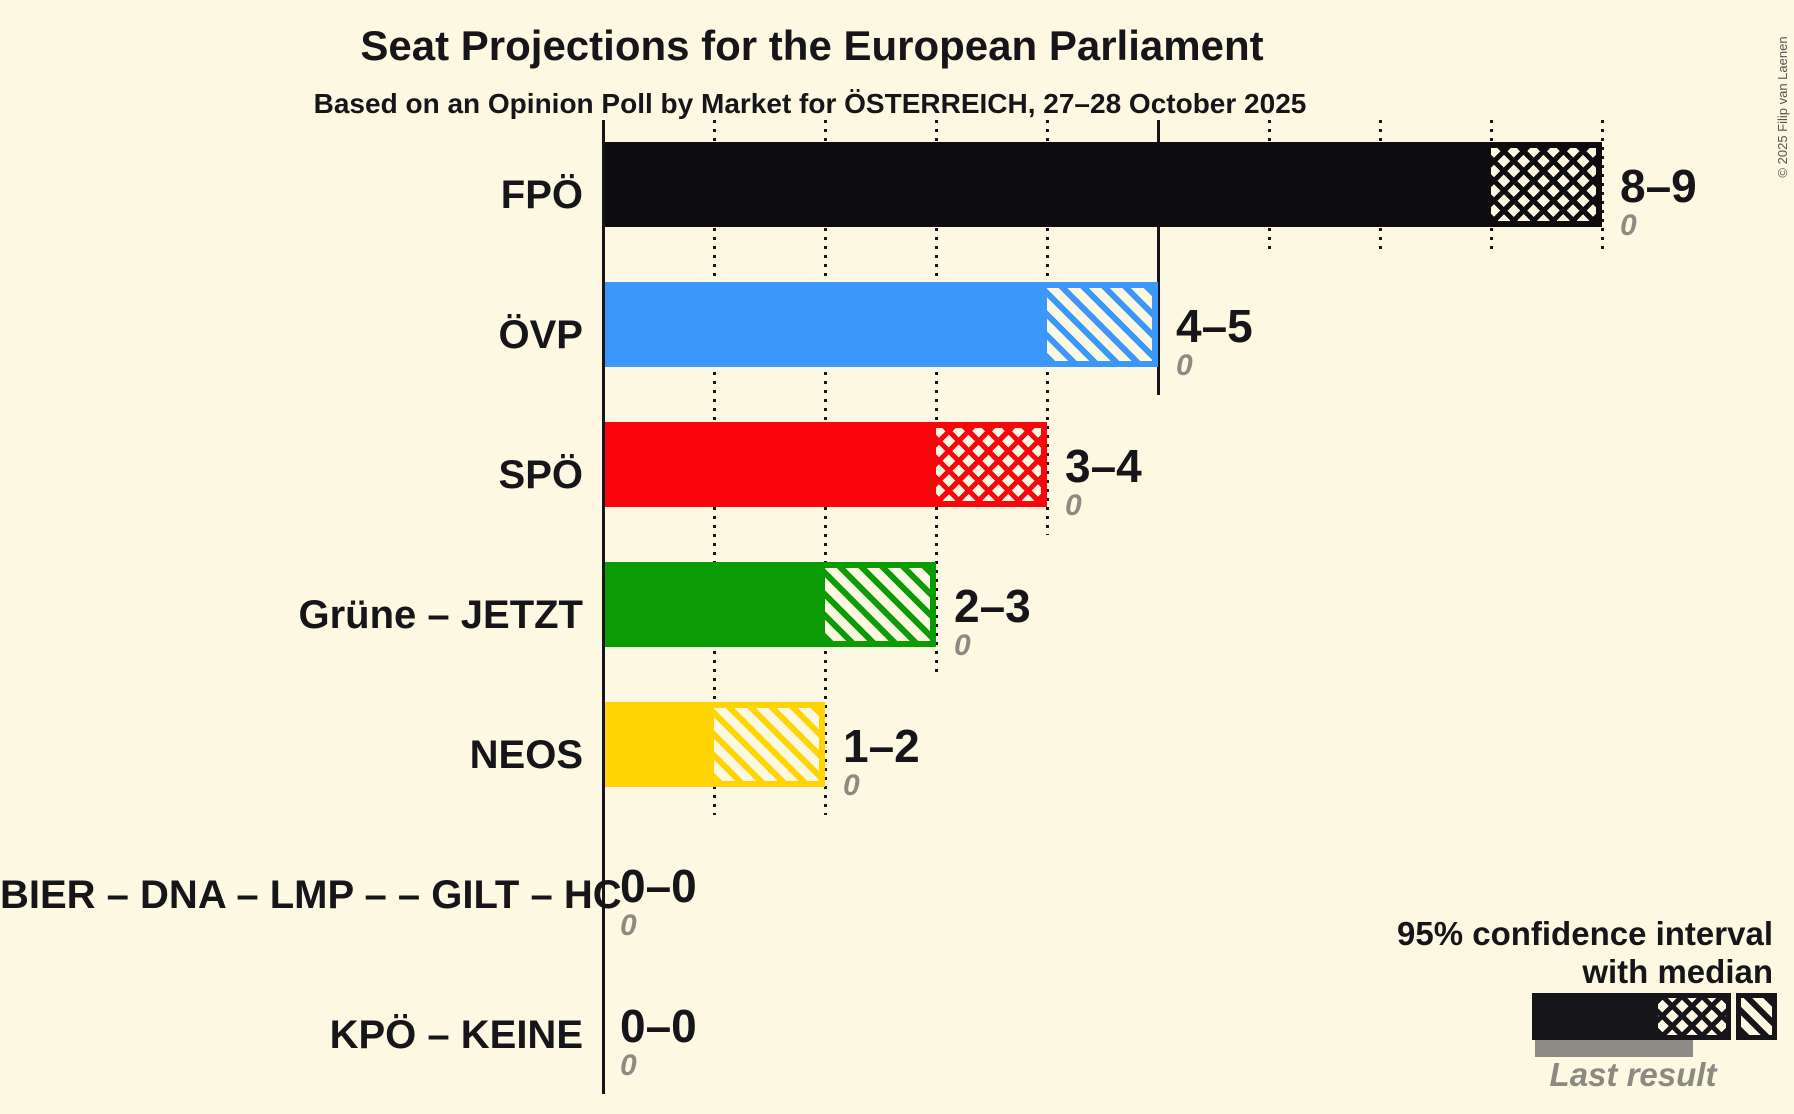 The width and height of the screenshot is (1794, 1114). Describe the element at coordinates (992, 606) in the screenshot. I see `value-label: 2–3` at that location.